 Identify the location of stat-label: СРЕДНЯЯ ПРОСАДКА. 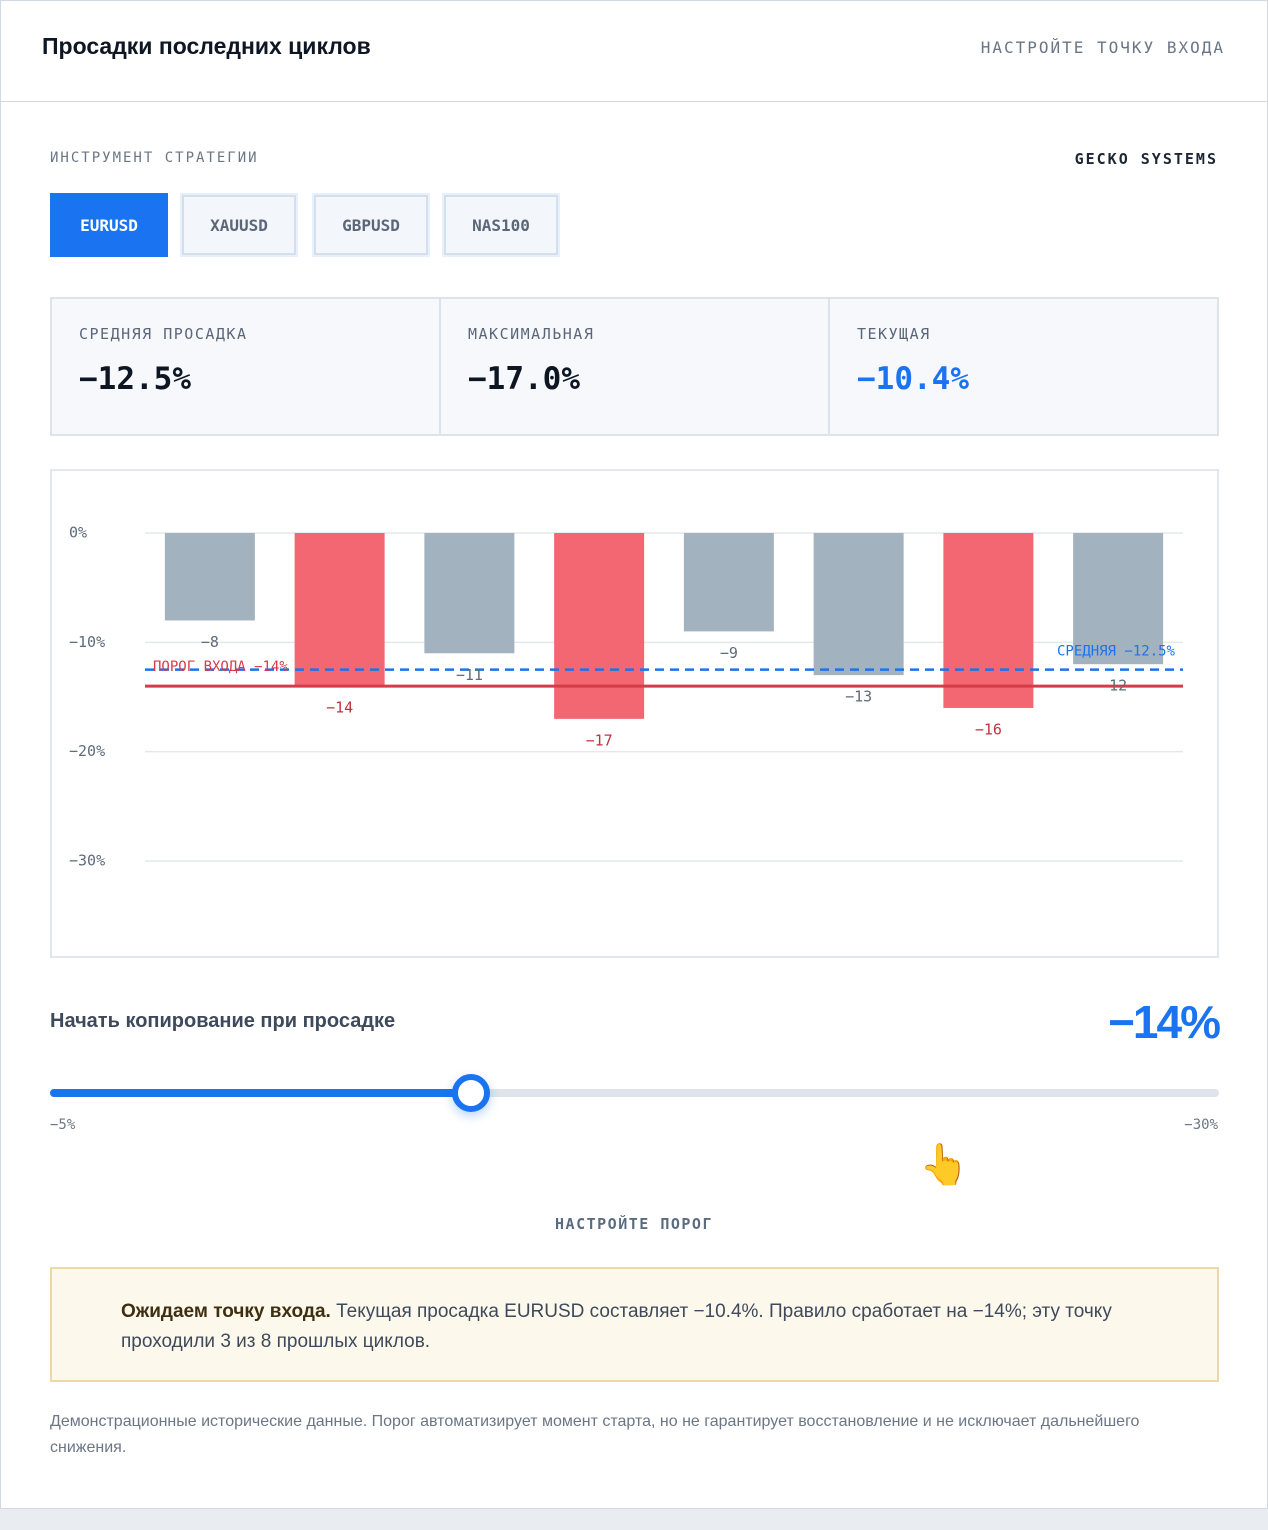
(163, 334).